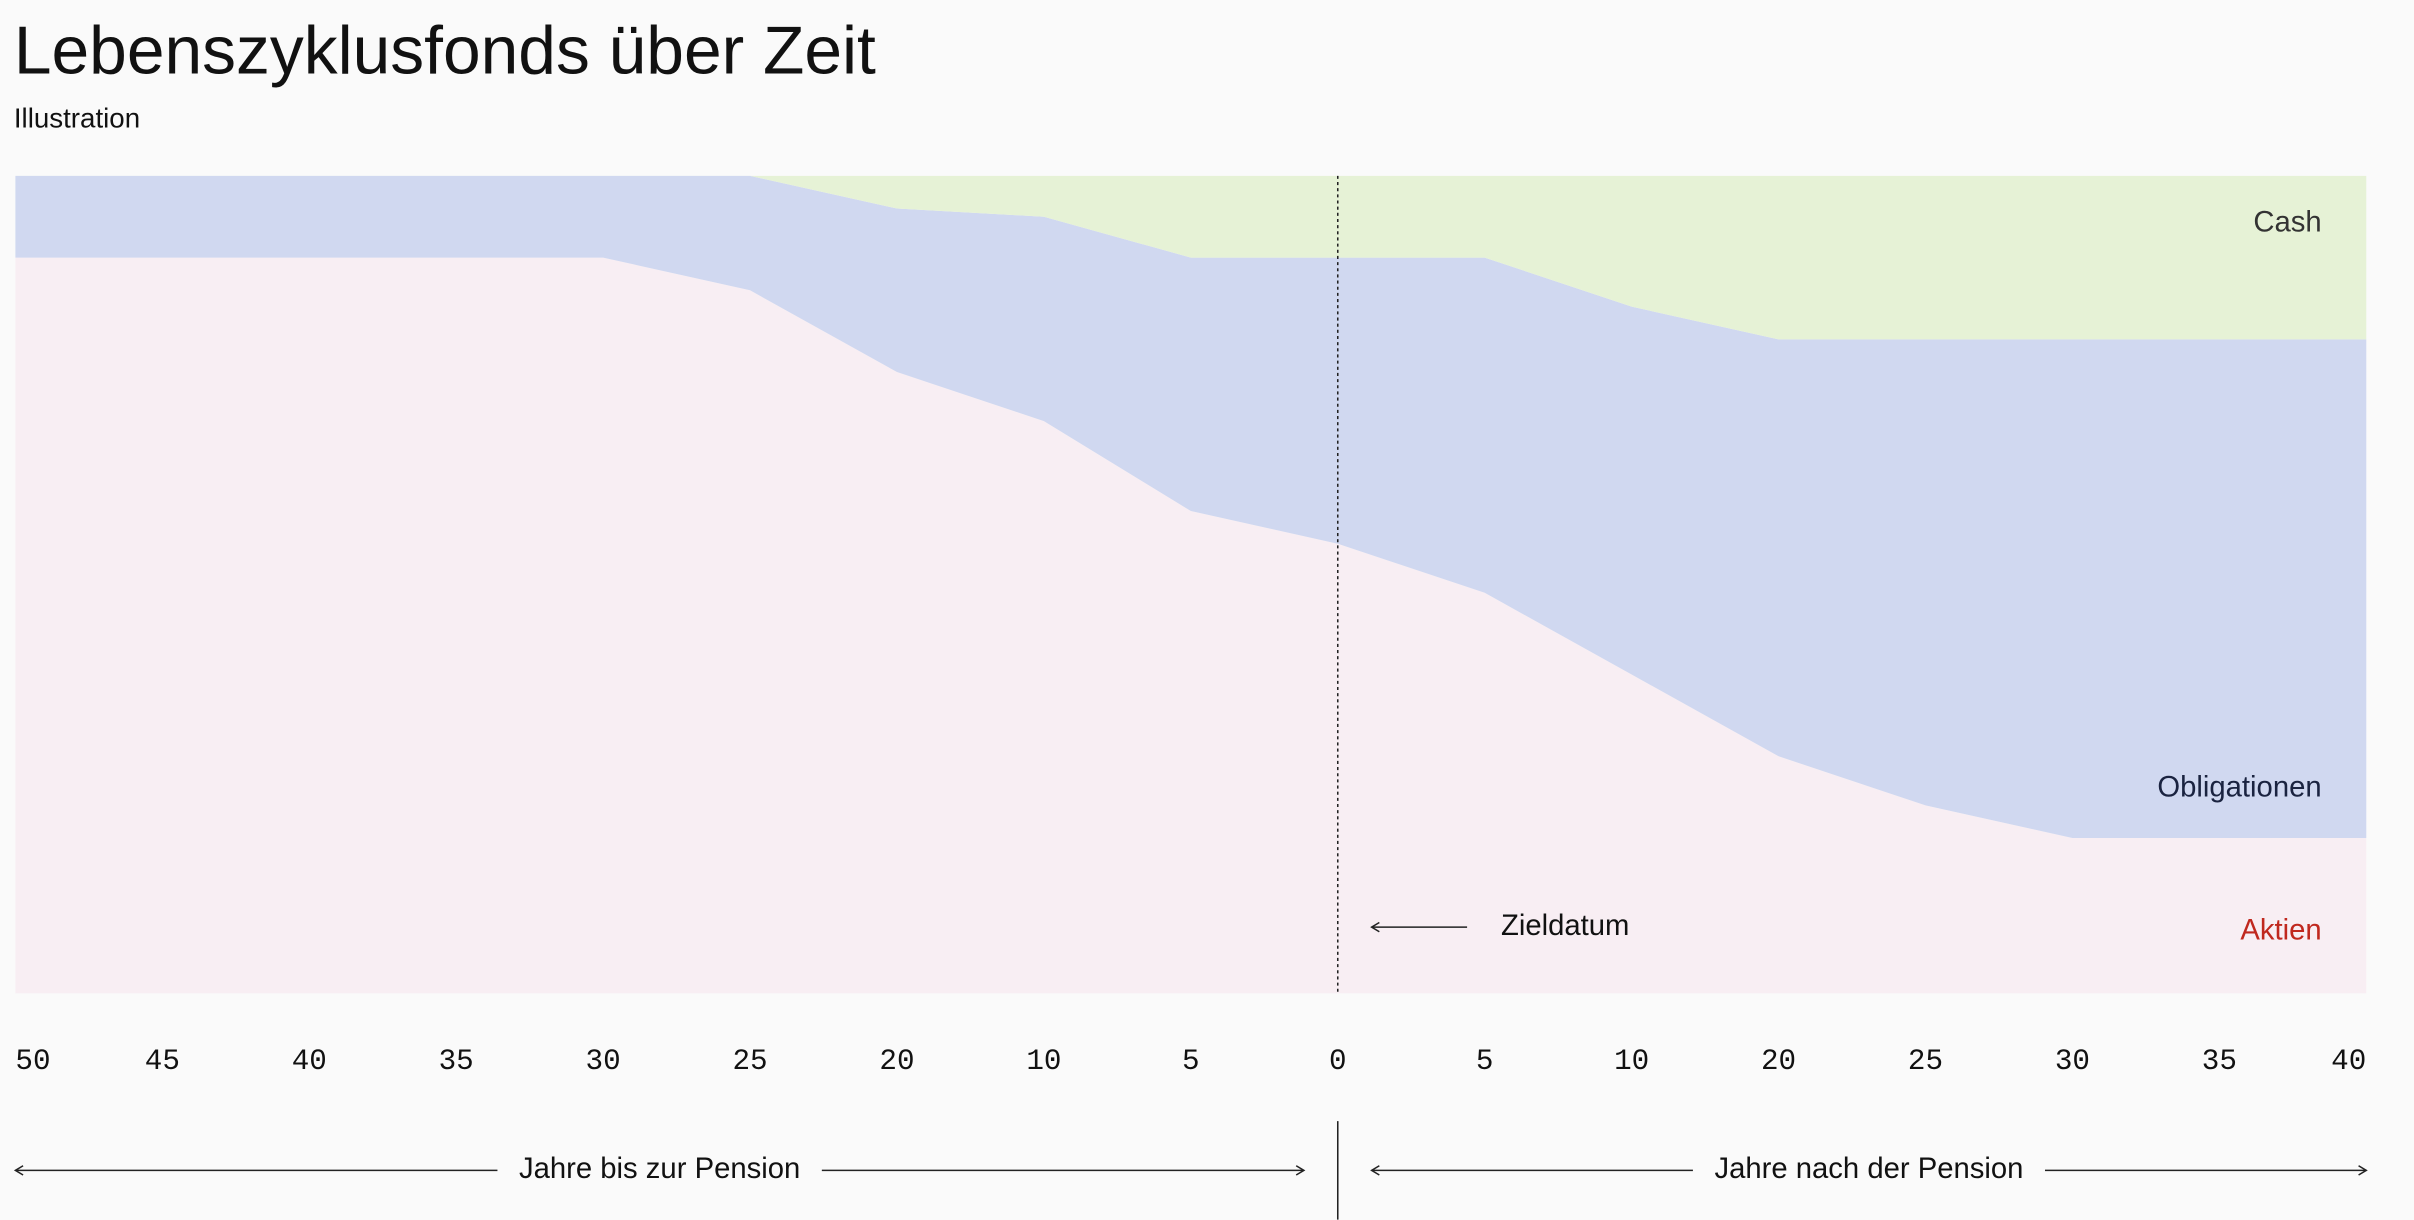  I want to click on series-label: Cash, so click(2287, 222).